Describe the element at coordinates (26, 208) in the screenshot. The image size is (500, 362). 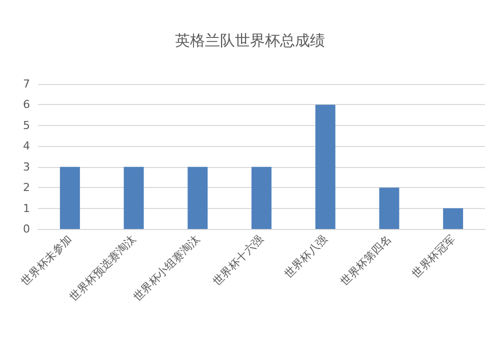
I see `y-tick-label: 1` at that location.